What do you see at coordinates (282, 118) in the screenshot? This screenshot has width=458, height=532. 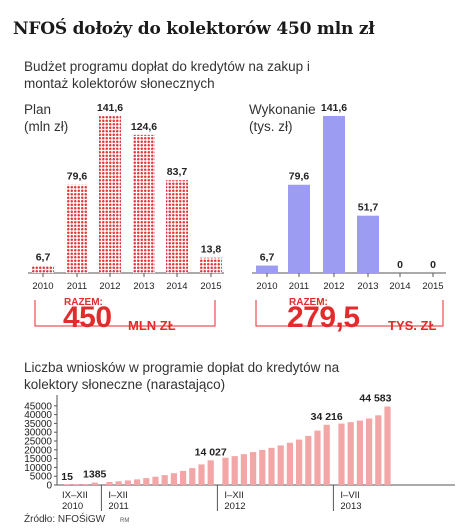 I see `wykonanie-label: Wykonanie (tys. zł)` at bounding box center [282, 118].